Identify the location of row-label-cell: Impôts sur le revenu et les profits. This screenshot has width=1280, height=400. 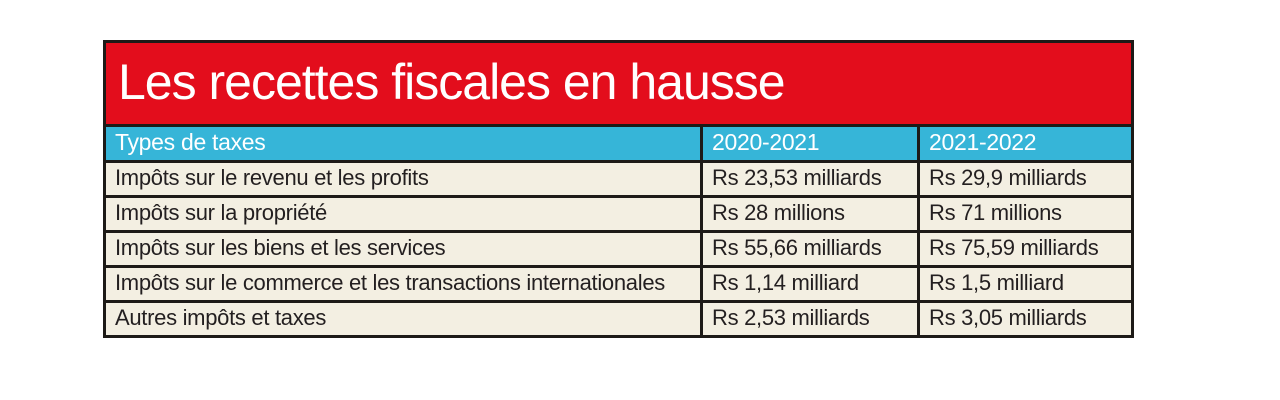
(403, 179).